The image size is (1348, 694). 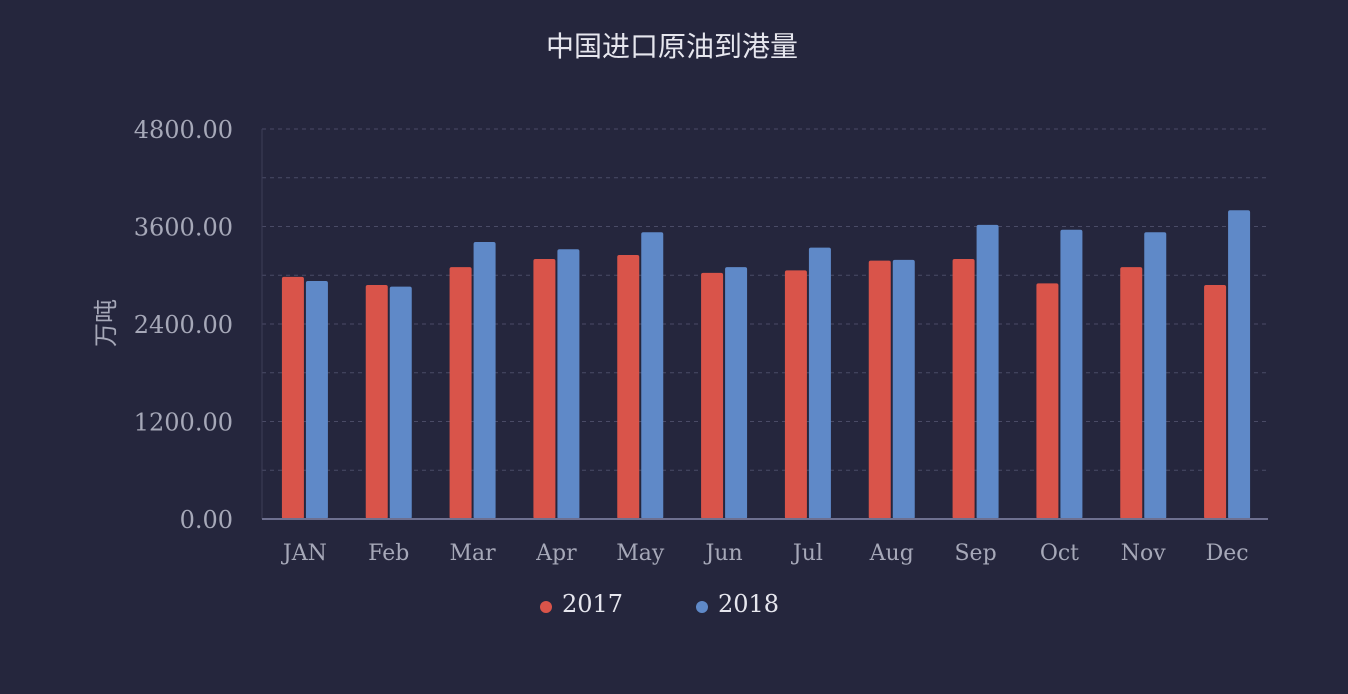 What do you see at coordinates (304, 553) in the screenshot?
I see `x-tick-label: JAN` at bounding box center [304, 553].